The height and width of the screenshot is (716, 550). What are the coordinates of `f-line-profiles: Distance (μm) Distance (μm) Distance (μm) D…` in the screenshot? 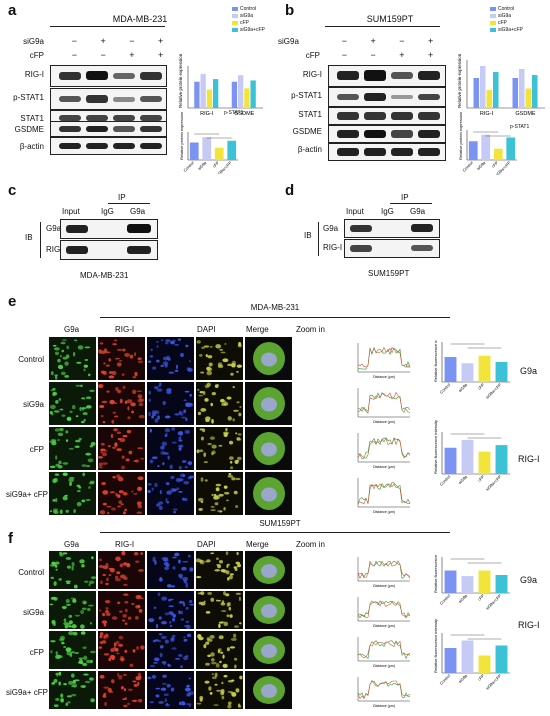 It's located at (384, 632).